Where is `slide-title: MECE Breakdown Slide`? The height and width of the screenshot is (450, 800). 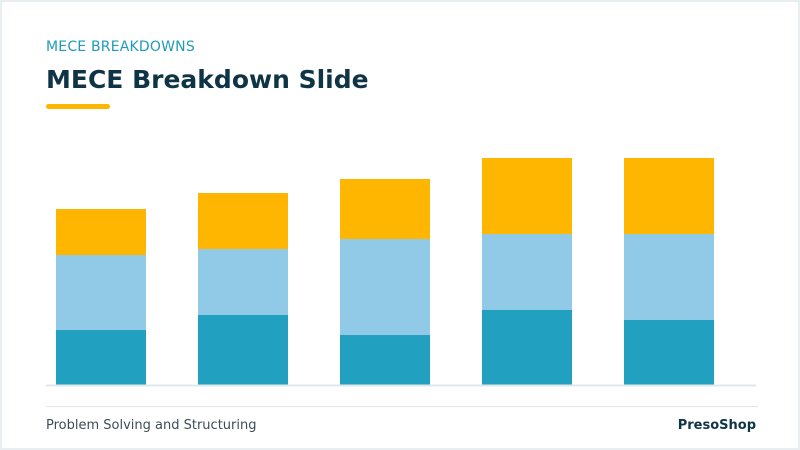
slide-title: MECE Breakdown Slide is located at coordinates (207, 79).